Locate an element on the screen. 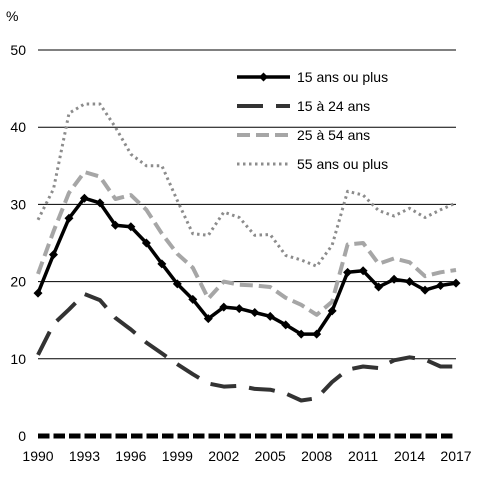  x-tick-label: 1990 is located at coordinates (37, 456).